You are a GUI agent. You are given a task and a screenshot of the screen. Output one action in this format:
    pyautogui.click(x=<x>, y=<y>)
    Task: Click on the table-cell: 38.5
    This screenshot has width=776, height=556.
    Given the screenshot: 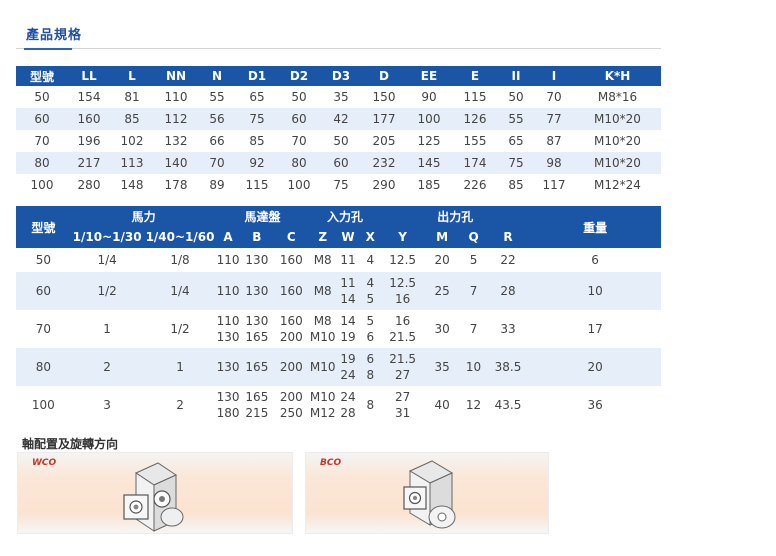 What is the action you would take?
    pyautogui.click(x=508, y=367)
    